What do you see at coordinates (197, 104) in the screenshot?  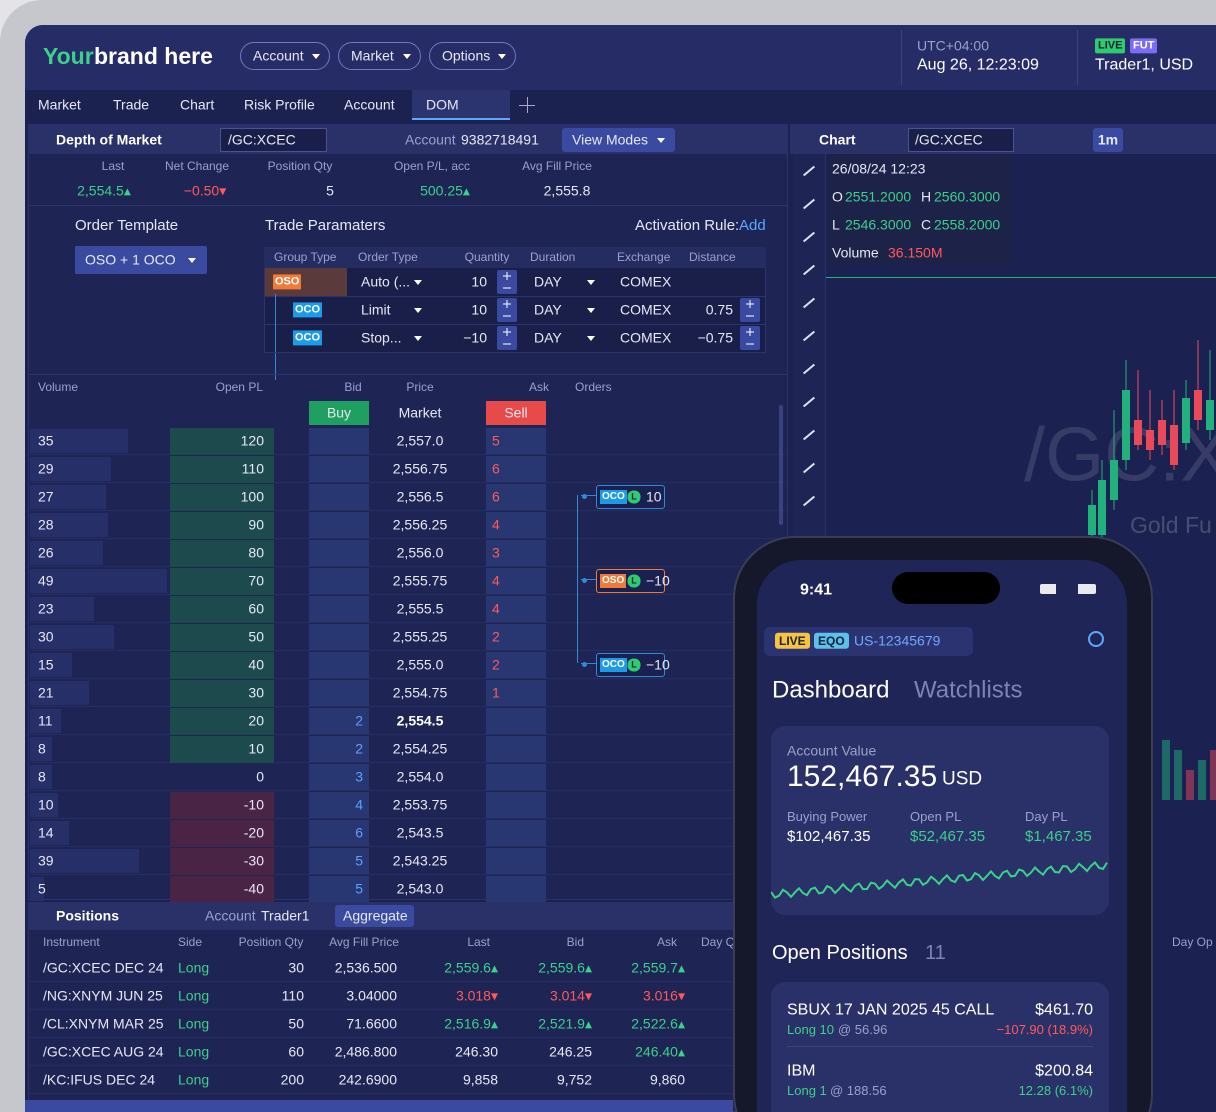 I see `tab: Chart` at bounding box center [197, 104].